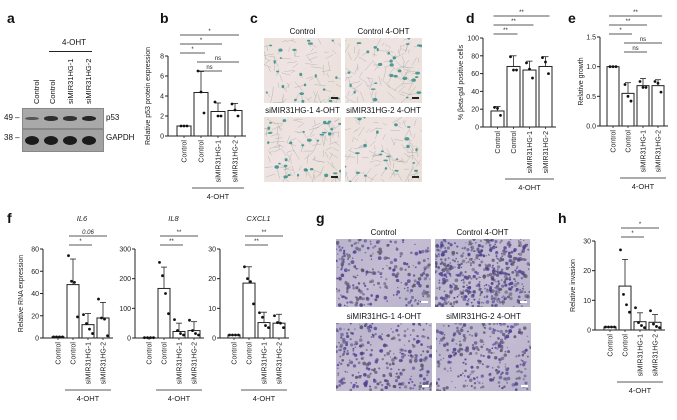 This screenshot has width=677, height=420. What do you see at coordinates (573, 285) in the screenshot?
I see `y-axis-label: Relative invasion` at bounding box center [573, 285].